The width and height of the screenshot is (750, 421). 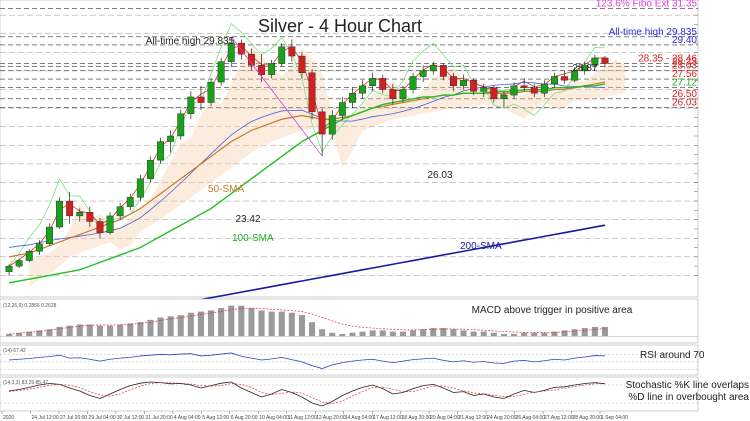 What do you see at coordinates (588, 418) in the screenshot?
I see `time-tick-label: 28 Aug 20:00` at bounding box center [588, 418].